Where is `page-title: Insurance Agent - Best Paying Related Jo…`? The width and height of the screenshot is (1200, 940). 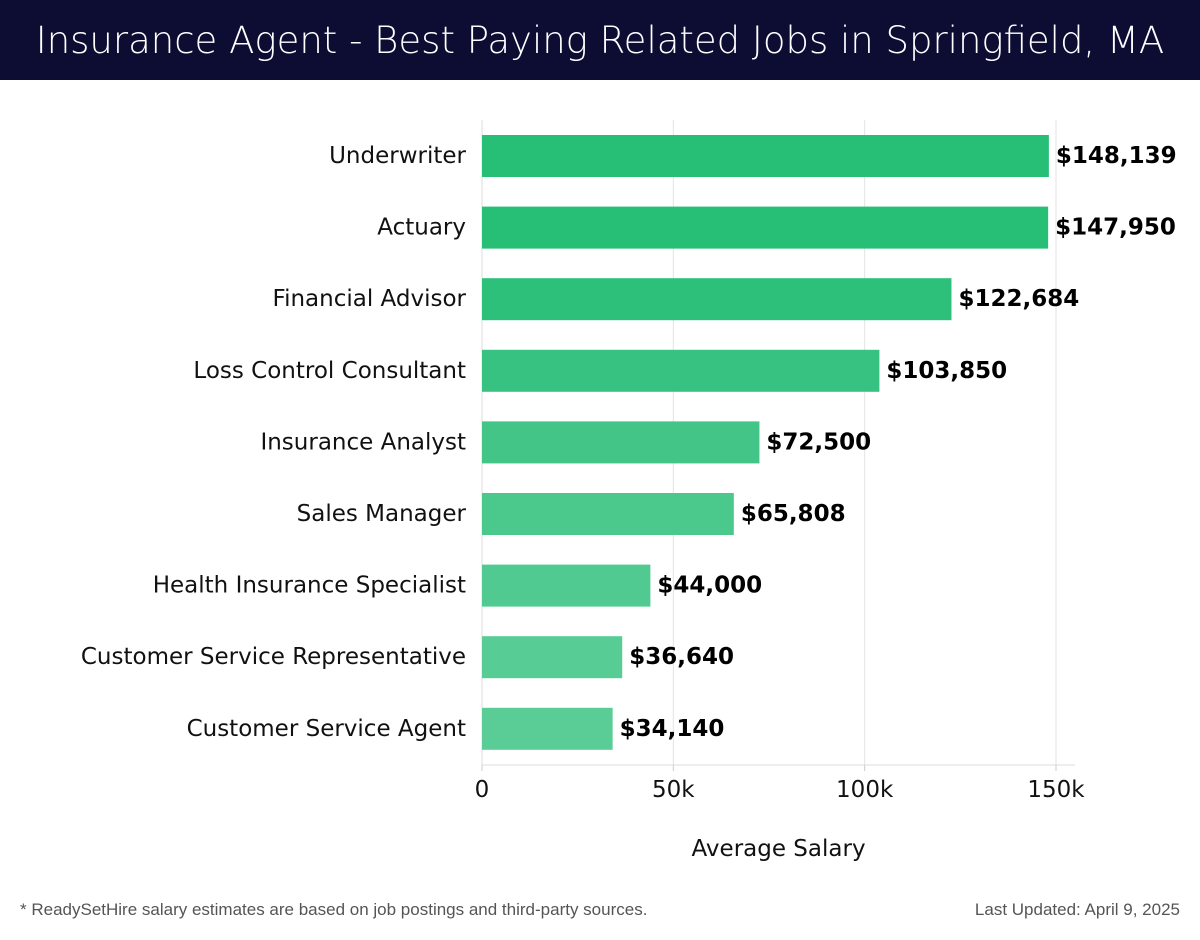
page-title: Insurance Agent - Best Paying Related Jo… is located at coordinates (600, 40).